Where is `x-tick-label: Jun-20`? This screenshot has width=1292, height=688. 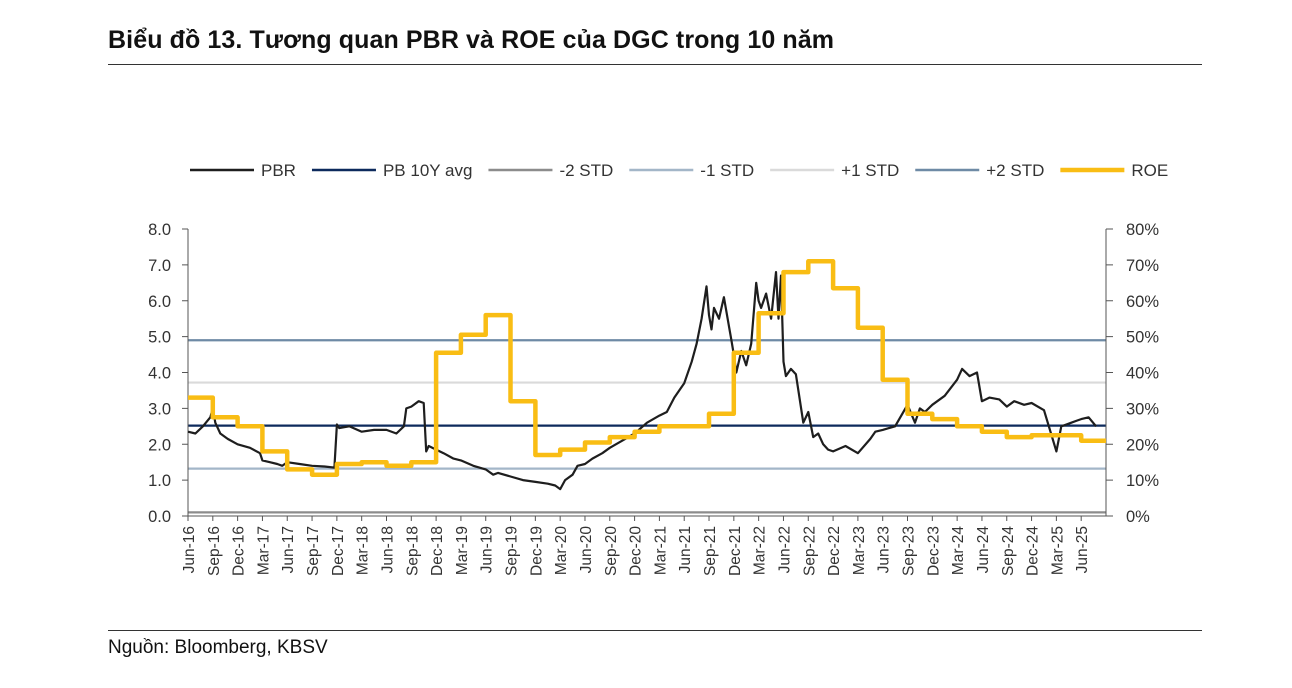 x-tick-label: Jun-20 is located at coordinates (586, 550).